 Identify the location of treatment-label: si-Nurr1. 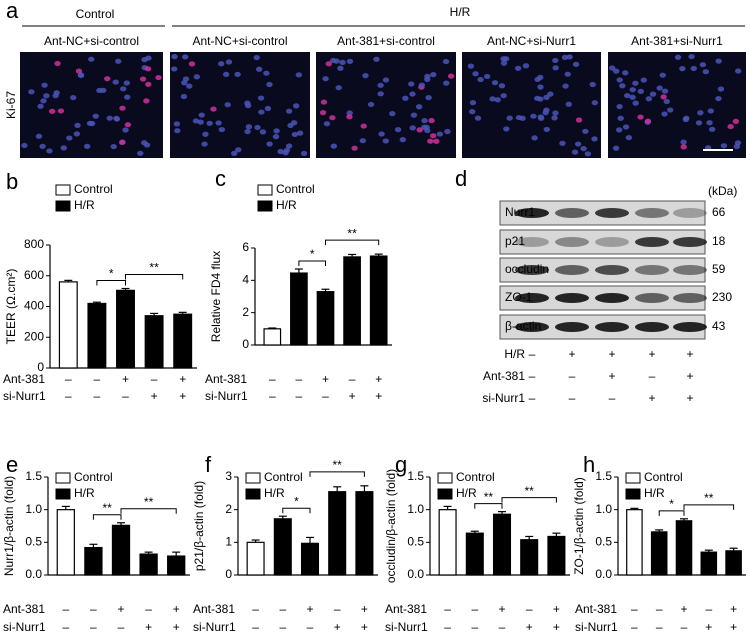
(214, 627).